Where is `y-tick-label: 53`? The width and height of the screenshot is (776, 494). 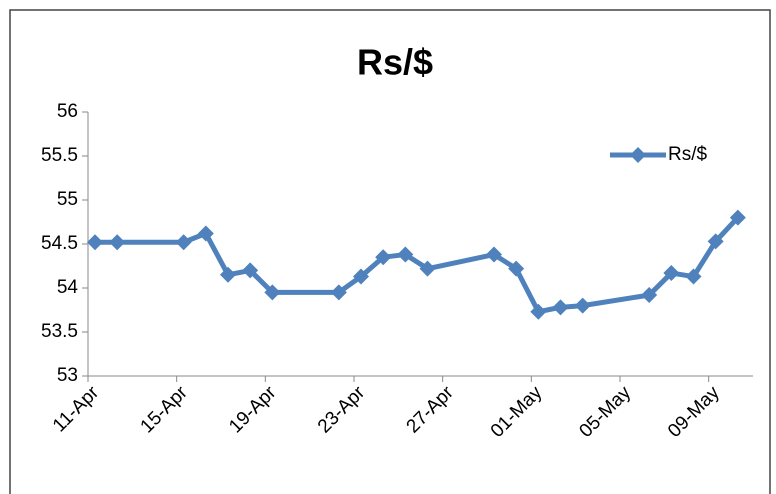 y-tick-label: 53 is located at coordinates (67, 375).